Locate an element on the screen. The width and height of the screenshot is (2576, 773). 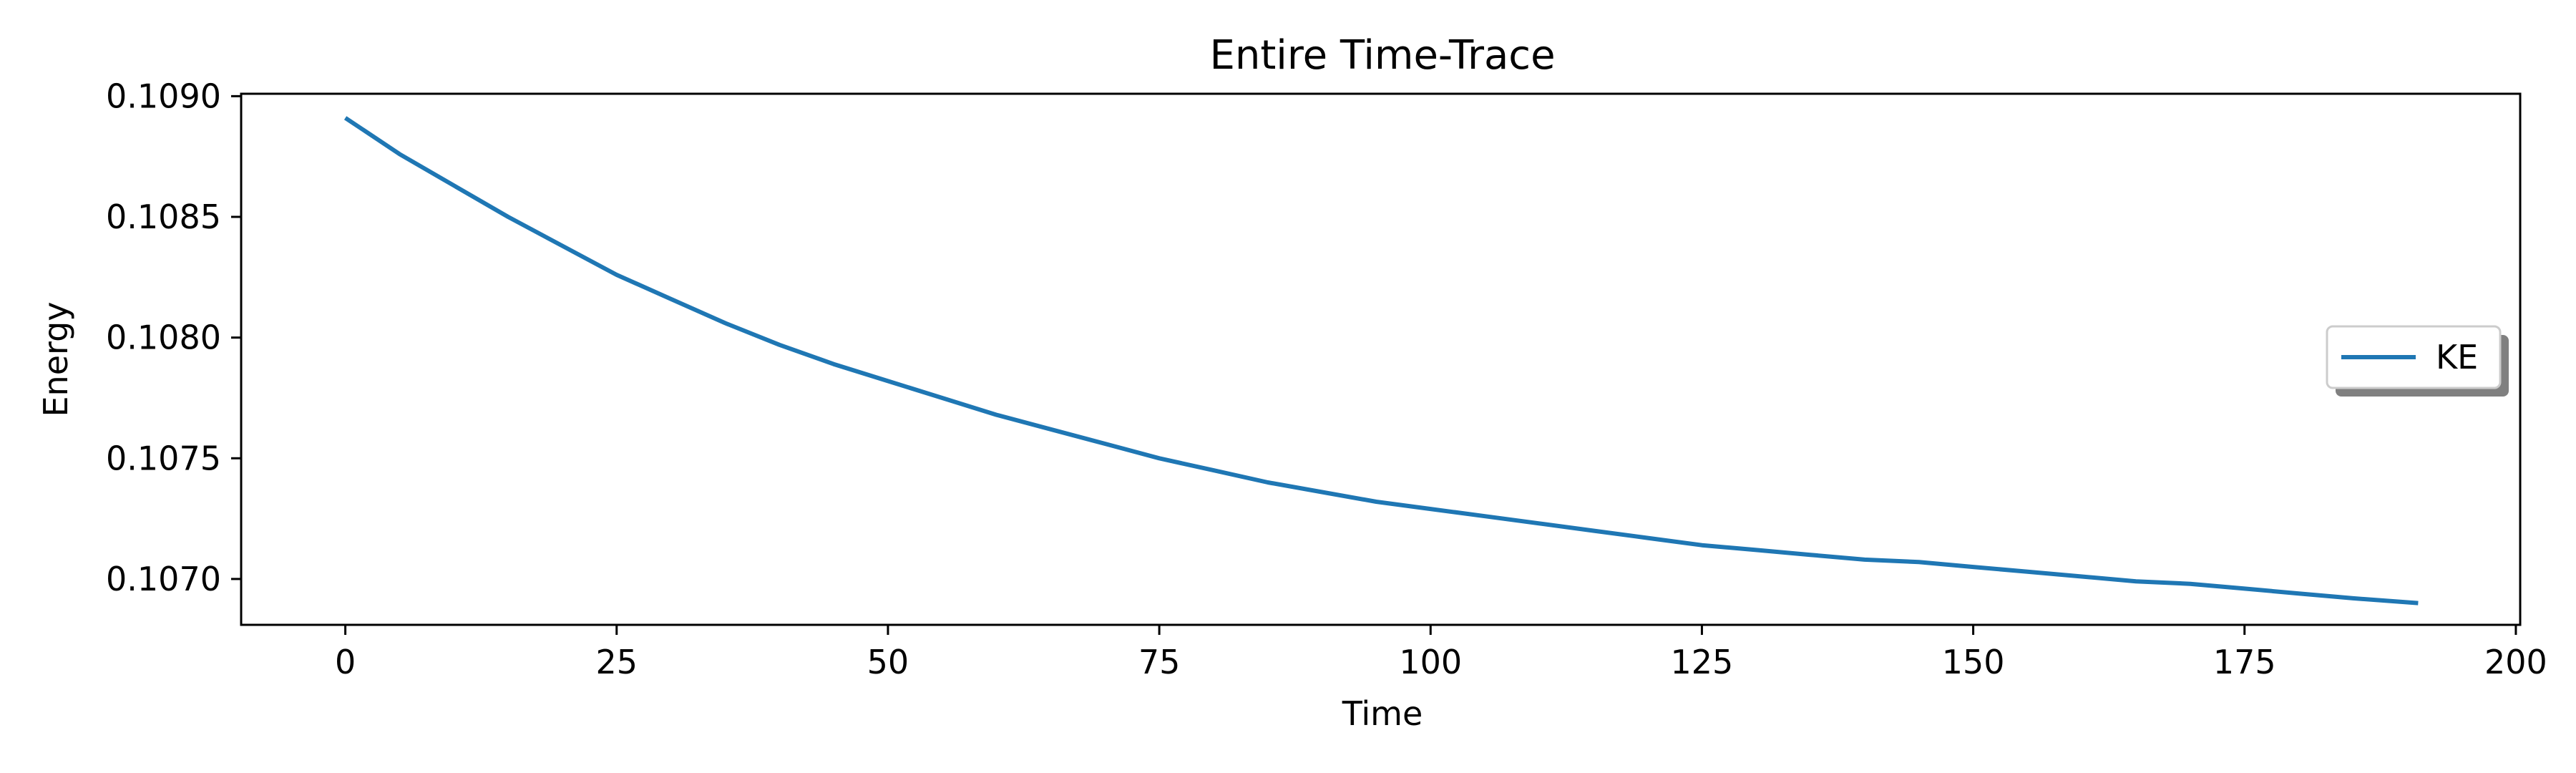
legend: KE is located at coordinates (2417, 361).